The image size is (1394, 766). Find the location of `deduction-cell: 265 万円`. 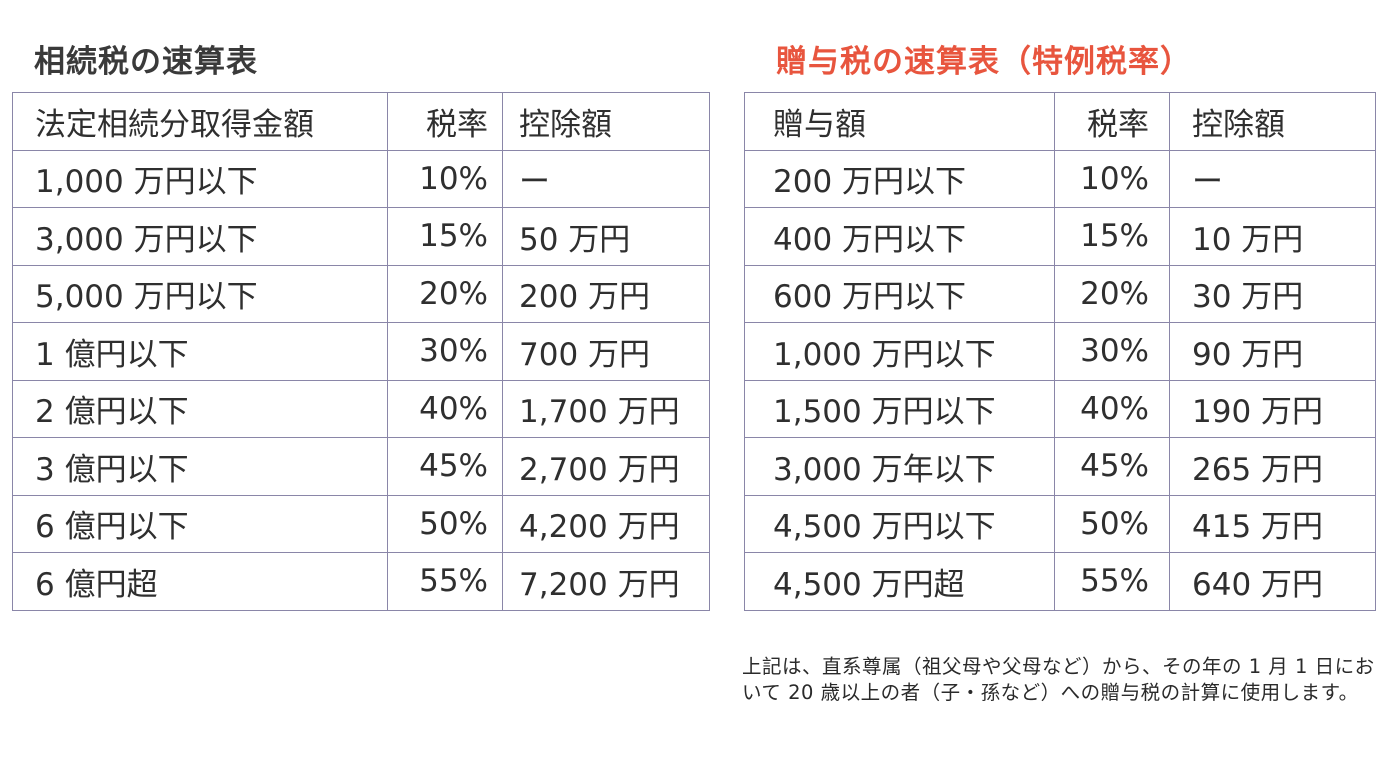

deduction-cell: 265 万円 is located at coordinates (1272, 466).